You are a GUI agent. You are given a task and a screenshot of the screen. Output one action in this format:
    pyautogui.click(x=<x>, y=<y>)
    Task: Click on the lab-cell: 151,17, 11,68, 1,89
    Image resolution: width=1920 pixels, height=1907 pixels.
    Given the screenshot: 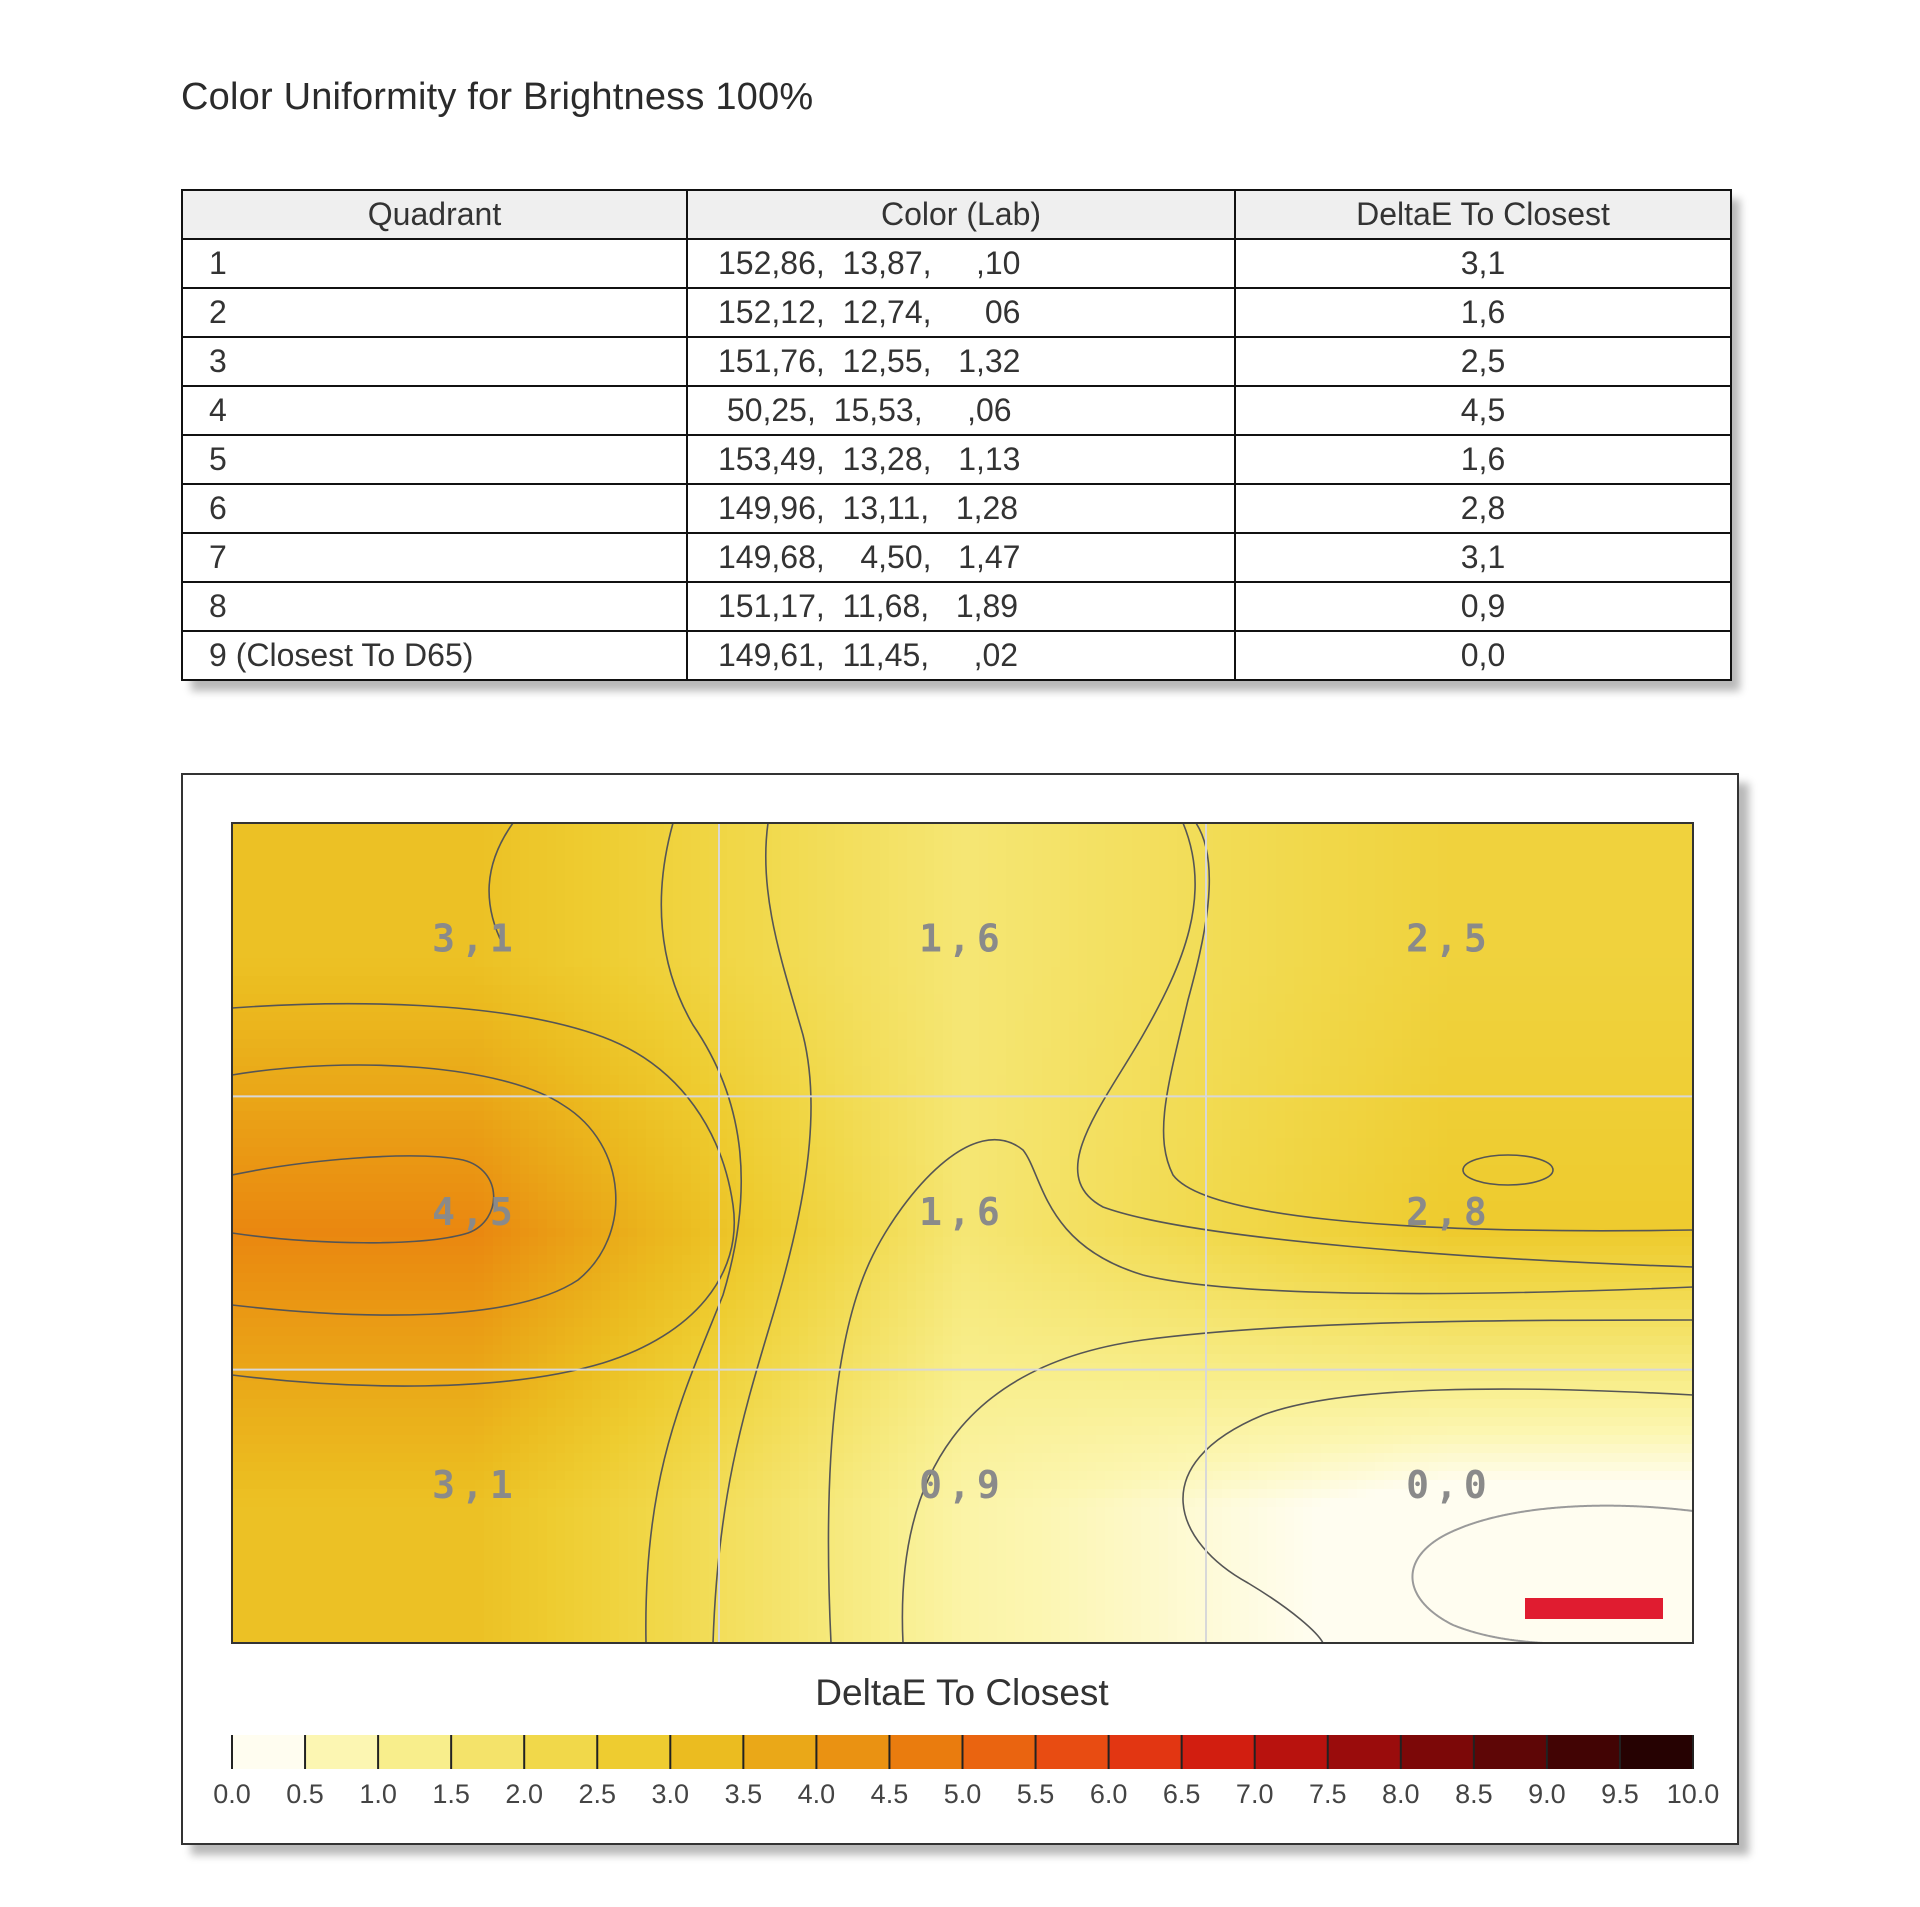 What is the action you would take?
    pyautogui.click(x=961, y=606)
    